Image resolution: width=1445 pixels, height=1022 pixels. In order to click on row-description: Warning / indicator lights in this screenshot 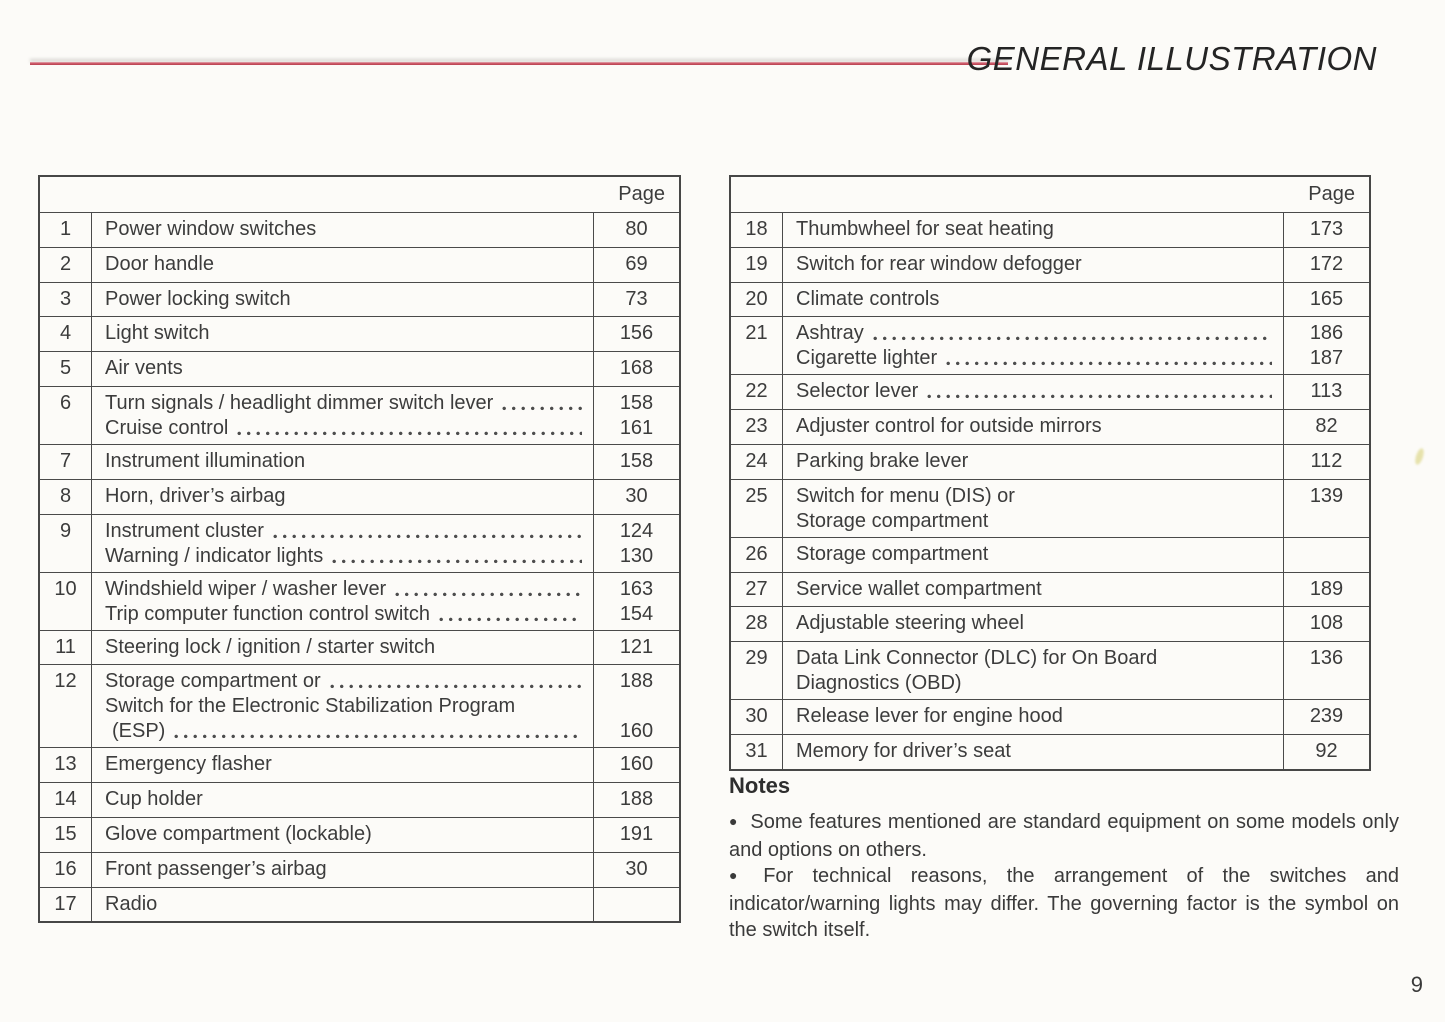, I will do `click(214, 555)`.